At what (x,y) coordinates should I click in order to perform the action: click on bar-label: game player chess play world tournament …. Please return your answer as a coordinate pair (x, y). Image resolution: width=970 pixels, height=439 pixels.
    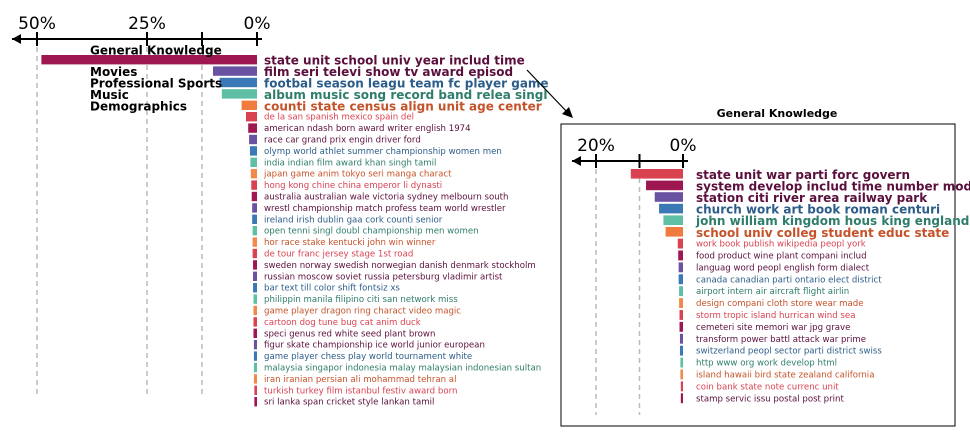
    Looking at the image, I should click on (368, 357).